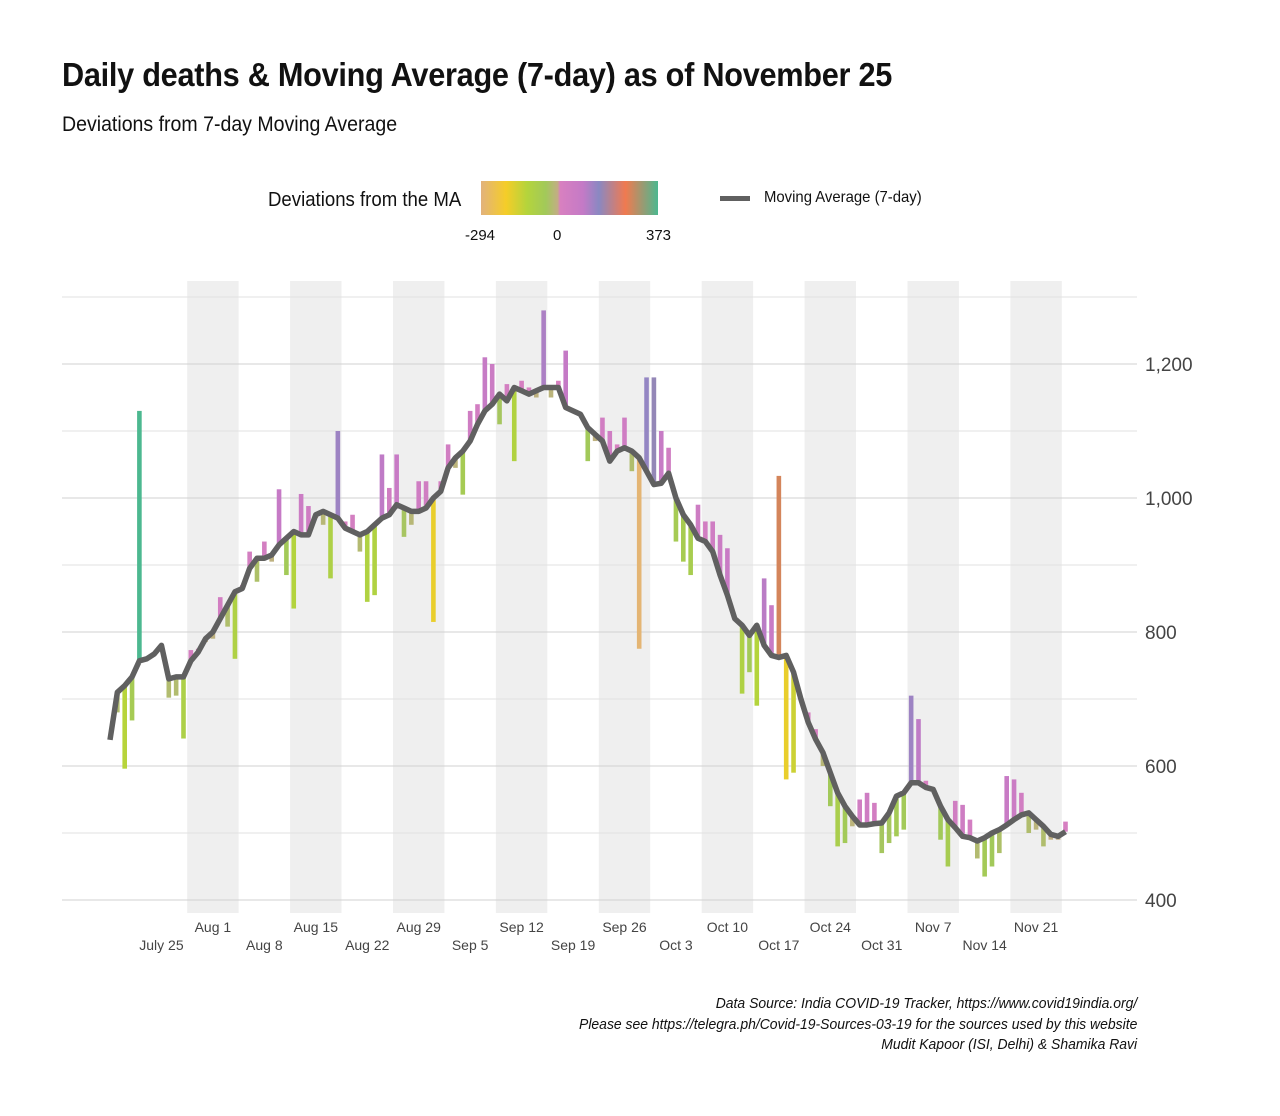  I want to click on x-tick-label: Aug 15, so click(316, 927).